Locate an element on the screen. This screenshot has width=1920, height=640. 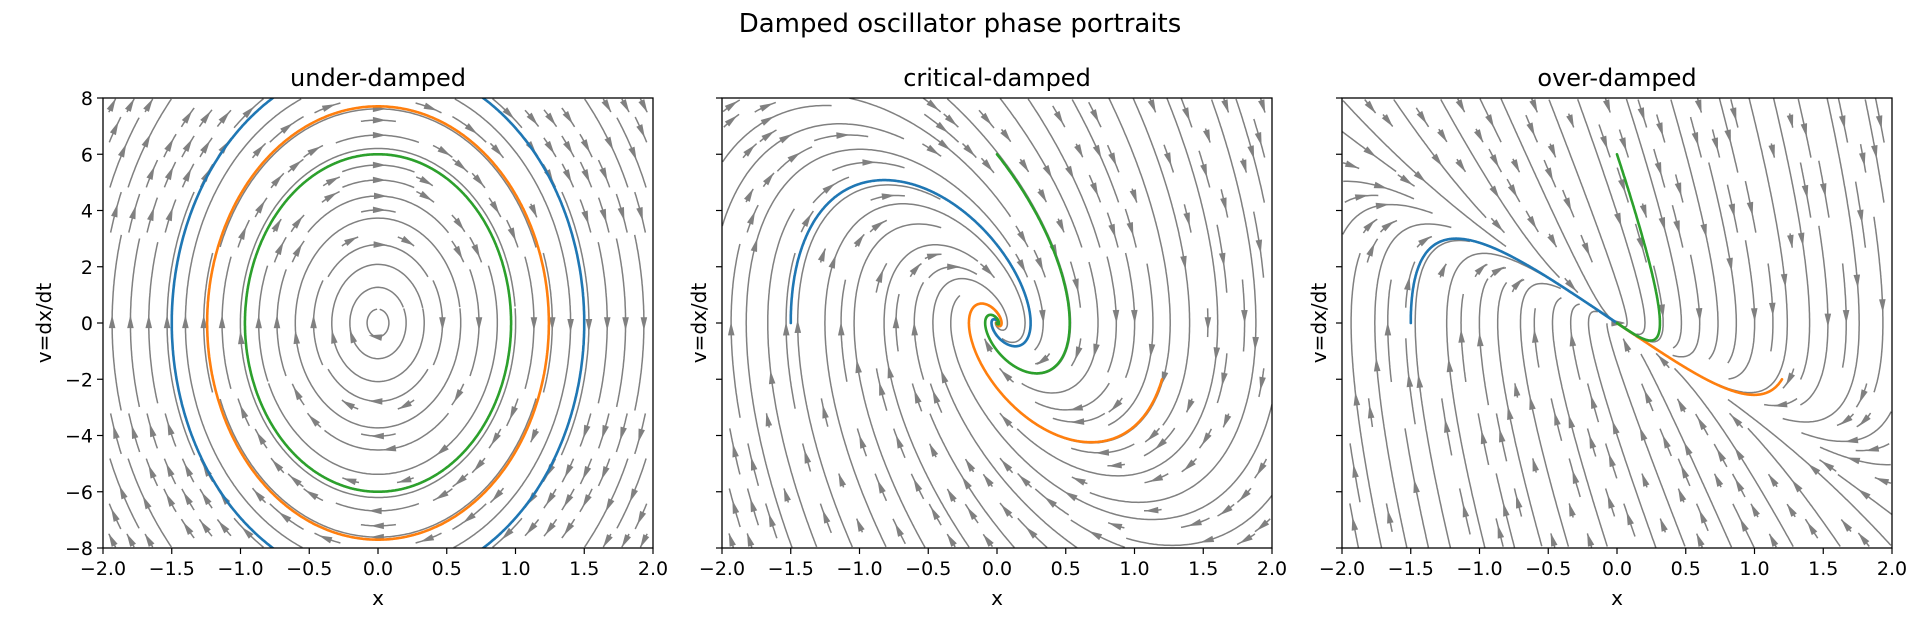
trajectories is located at coordinates (1596, 275).